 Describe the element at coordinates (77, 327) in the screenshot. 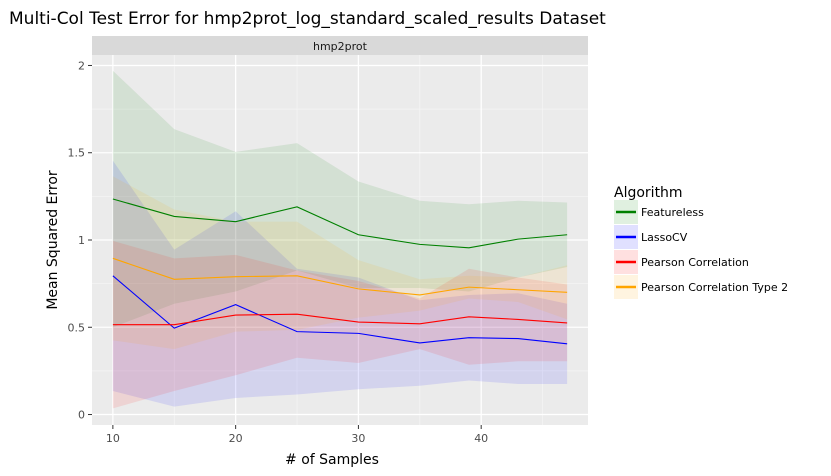

I see `y-tick-label: 0.5` at that location.